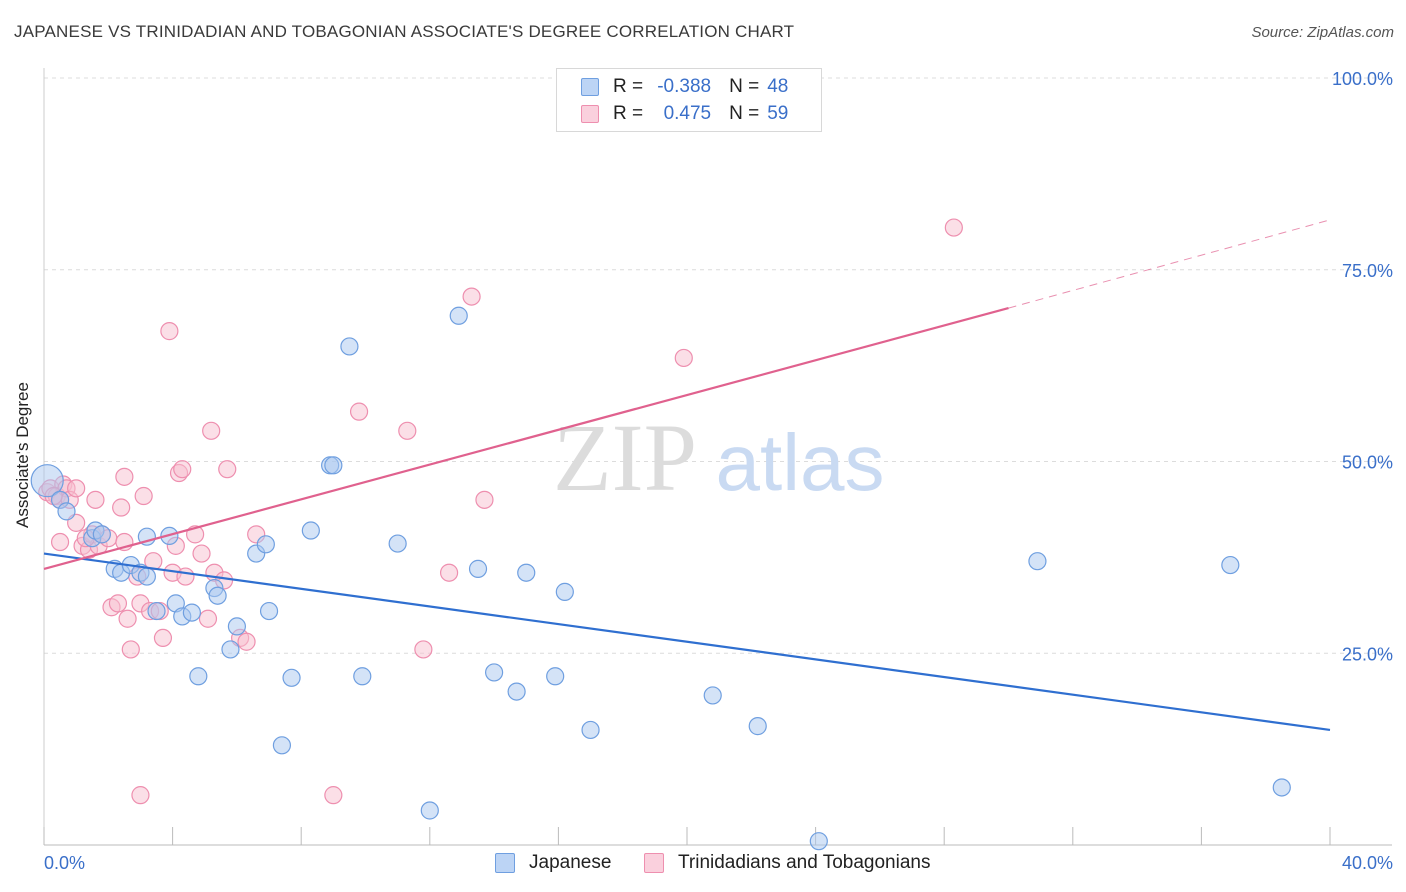  I want to click on series-legend: Japanese Trinidadians and Tobagonians, so click(703, 865).